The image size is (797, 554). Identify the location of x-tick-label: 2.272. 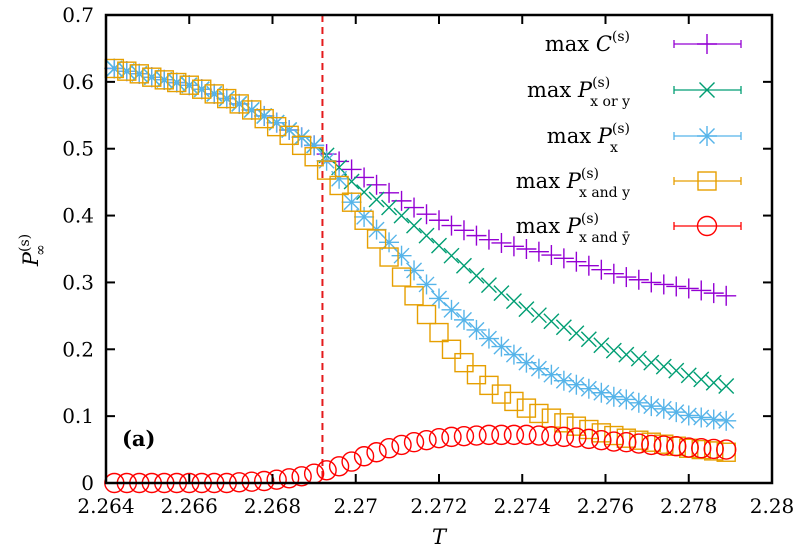
(438, 506).